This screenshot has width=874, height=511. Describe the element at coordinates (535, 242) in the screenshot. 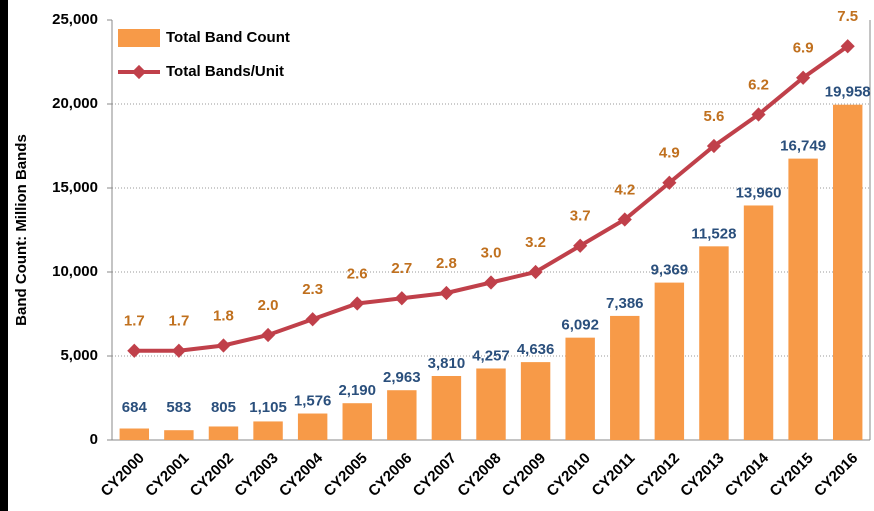

I see `line-value-label: 3.2` at that location.